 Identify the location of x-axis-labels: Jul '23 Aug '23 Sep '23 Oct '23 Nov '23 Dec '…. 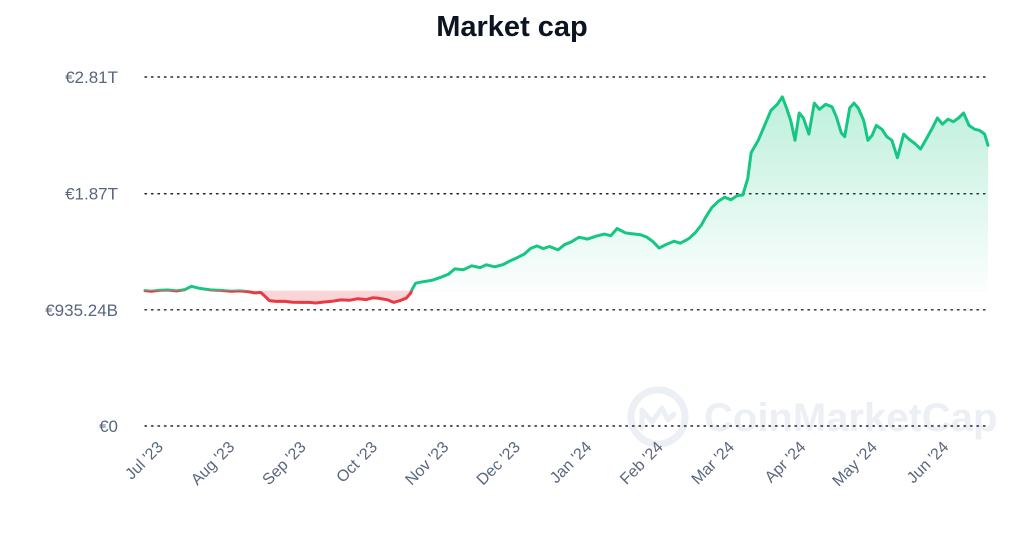
(537, 464).